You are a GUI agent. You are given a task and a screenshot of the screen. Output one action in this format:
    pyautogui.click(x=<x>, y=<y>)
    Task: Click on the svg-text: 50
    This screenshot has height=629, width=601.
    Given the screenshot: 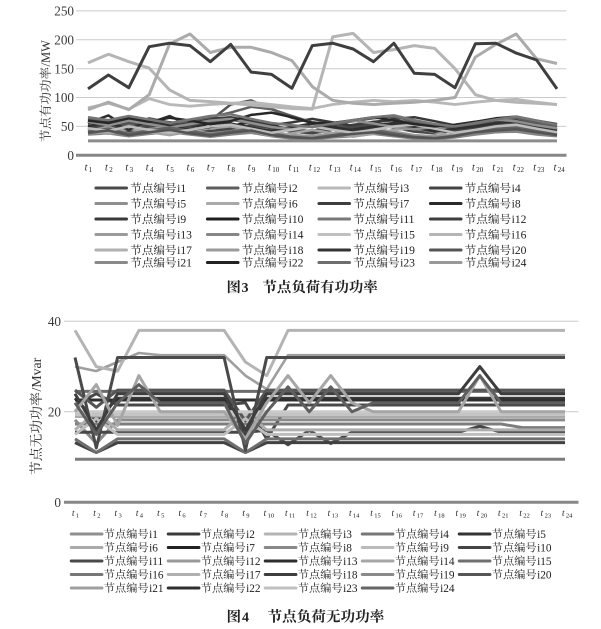 What is the action you would take?
    pyautogui.click(x=68, y=126)
    